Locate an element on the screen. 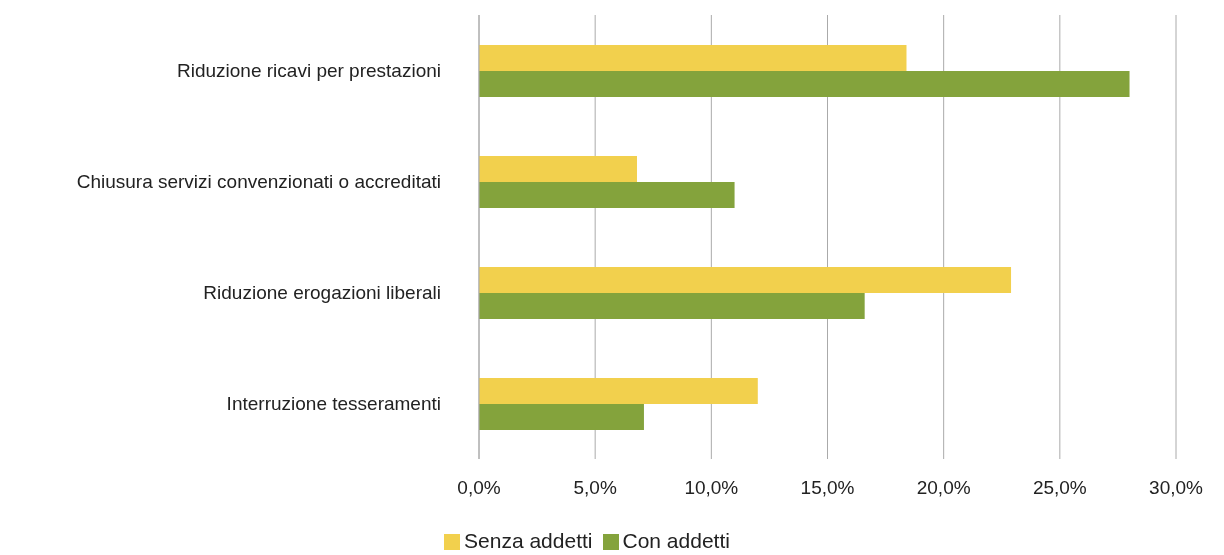 The height and width of the screenshot is (555, 1224). x-tick-label: 10,0% is located at coordinates (711, 488).